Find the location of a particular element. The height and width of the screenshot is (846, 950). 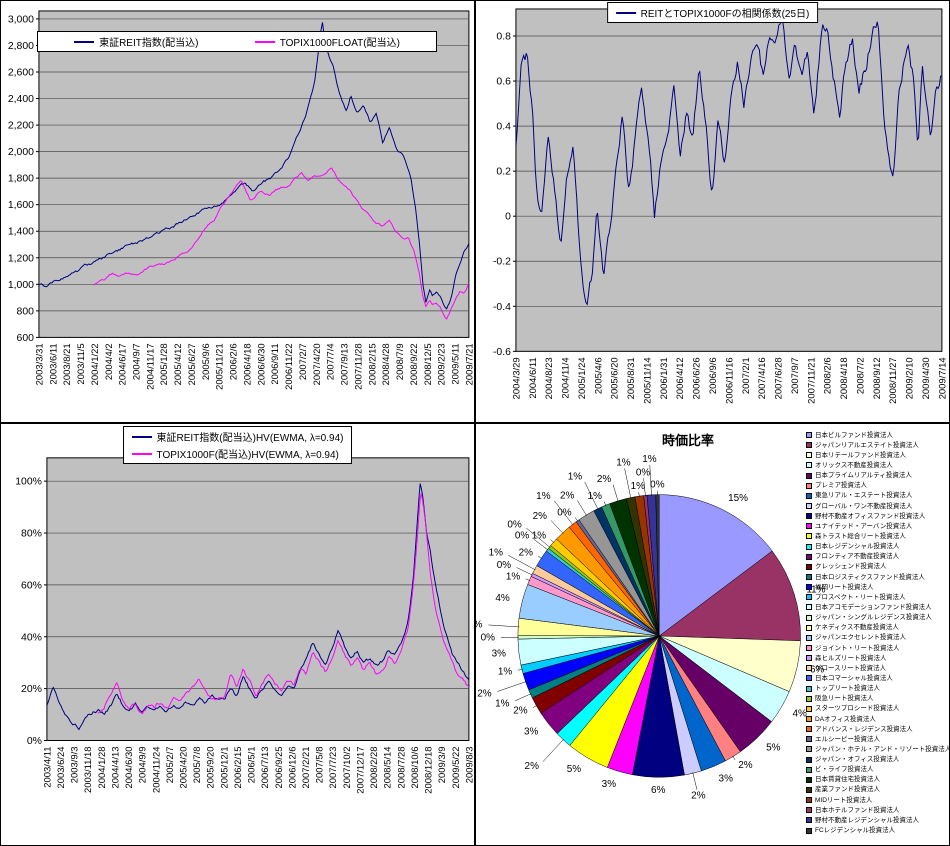

x-tick-label: 2009/2/10 is located at coordinates (910, 378).